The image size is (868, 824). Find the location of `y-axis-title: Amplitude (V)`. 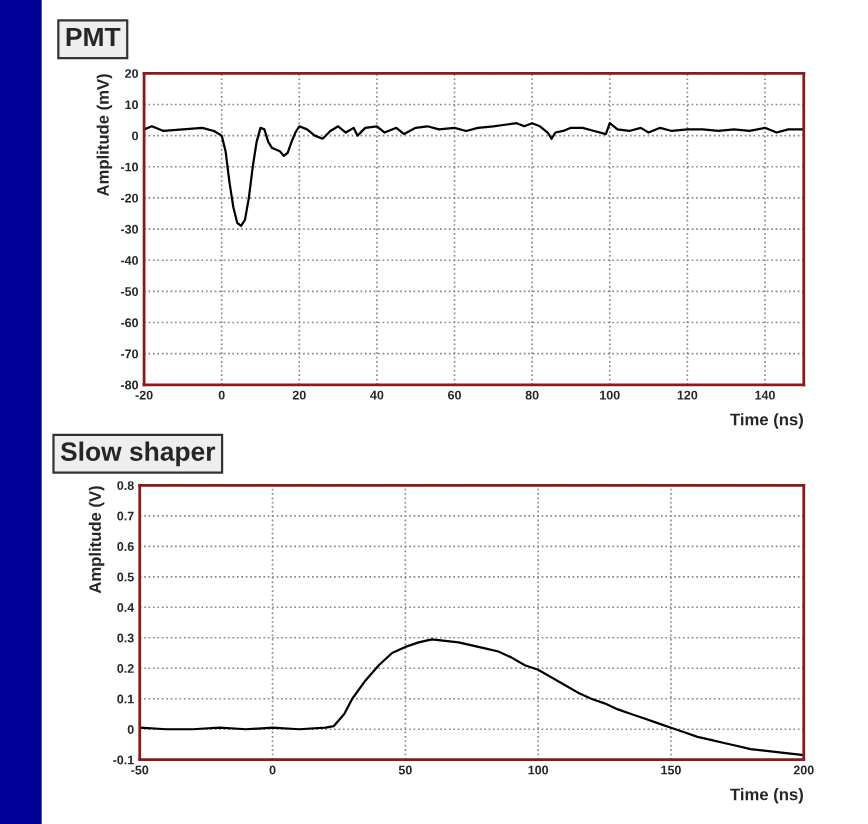

y-axis-title: Amplitude (V) is located at coordinates (96, 540).